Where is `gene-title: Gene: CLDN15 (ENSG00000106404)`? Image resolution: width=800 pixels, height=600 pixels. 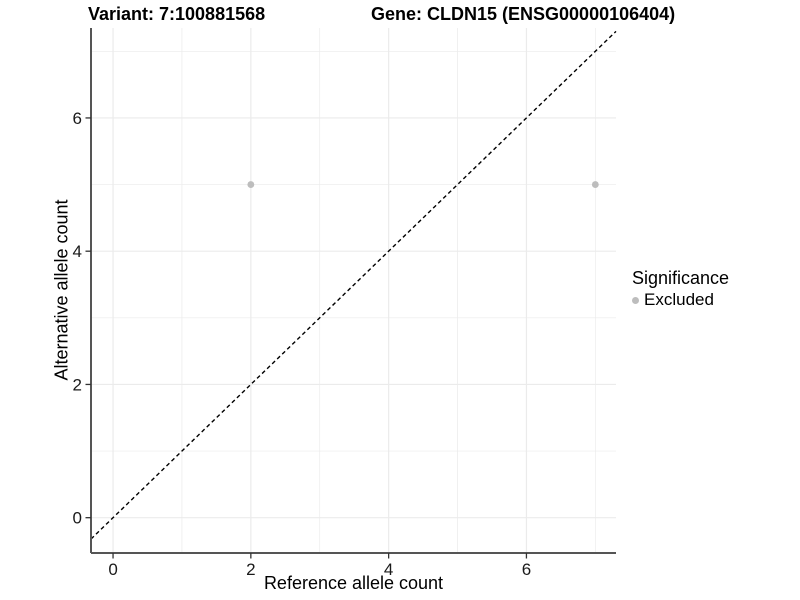
gene-title: Gene: CLDN15 (ENSG00000106404) is located at coordinates (523, 14).